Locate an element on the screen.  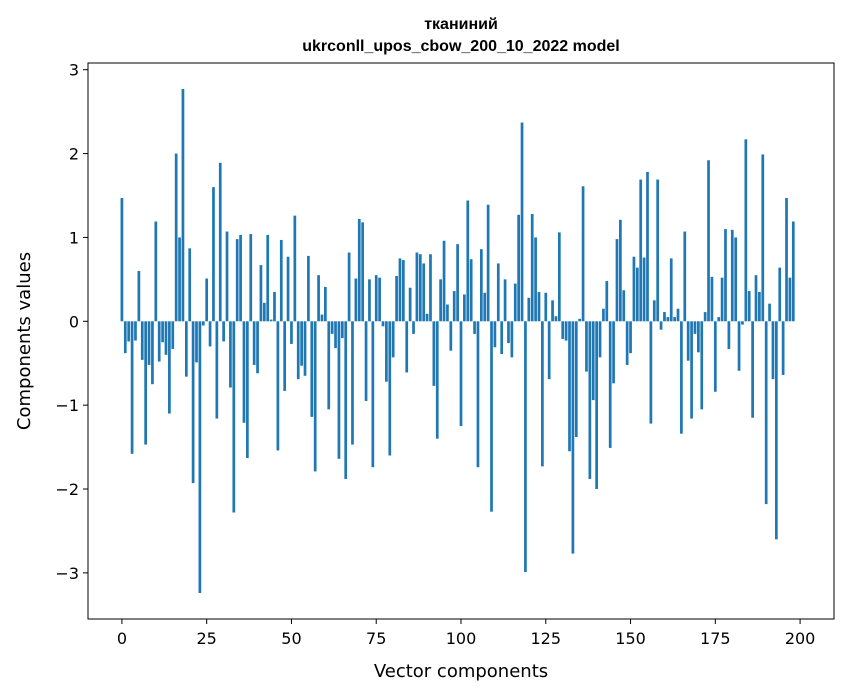
y-tick-label: 1 is located at coordinates (74, 237).